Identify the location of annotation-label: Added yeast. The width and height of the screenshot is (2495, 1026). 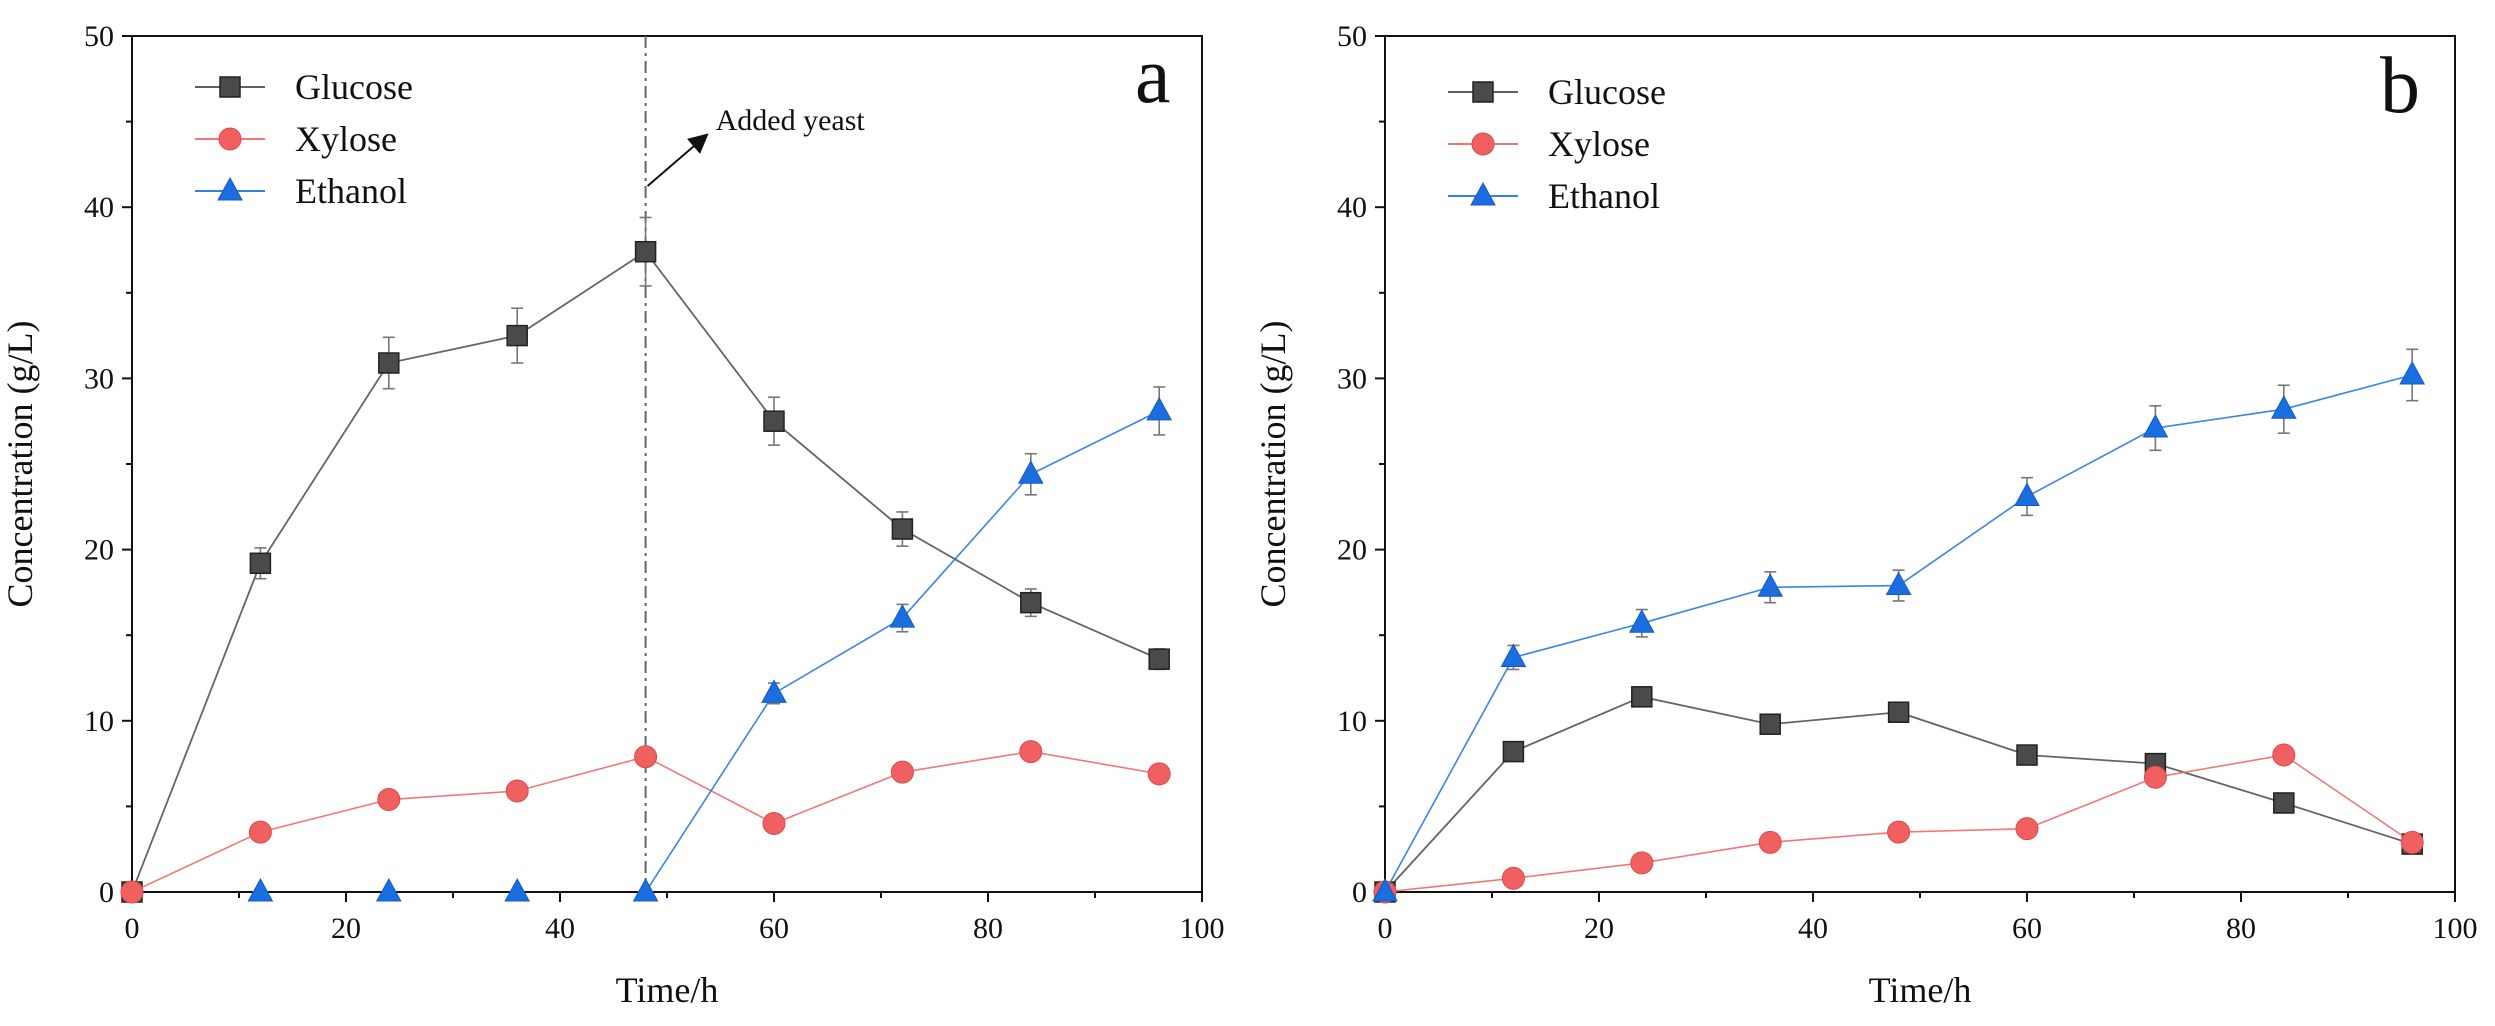
(791, 120).